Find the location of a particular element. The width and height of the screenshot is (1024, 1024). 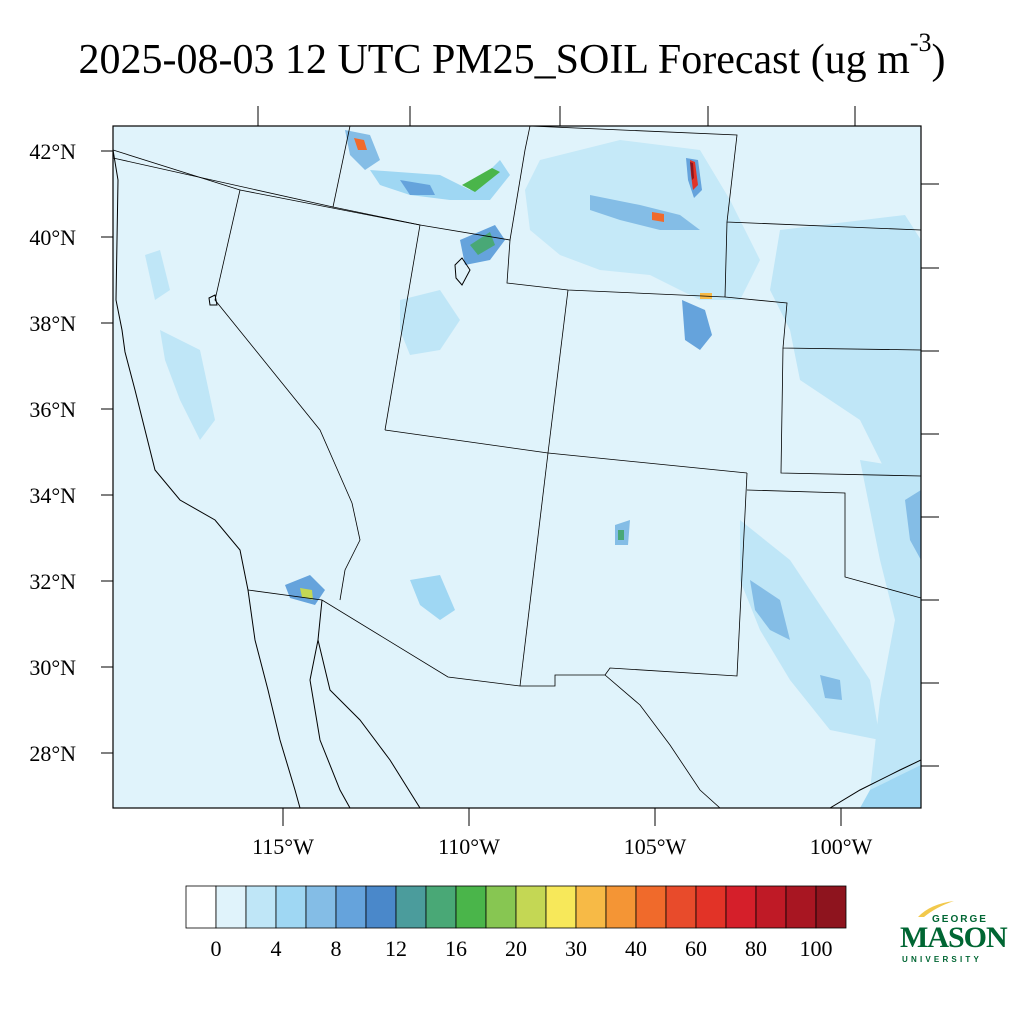

lat-label-42: 42°N is located at coordinates (52, 151).